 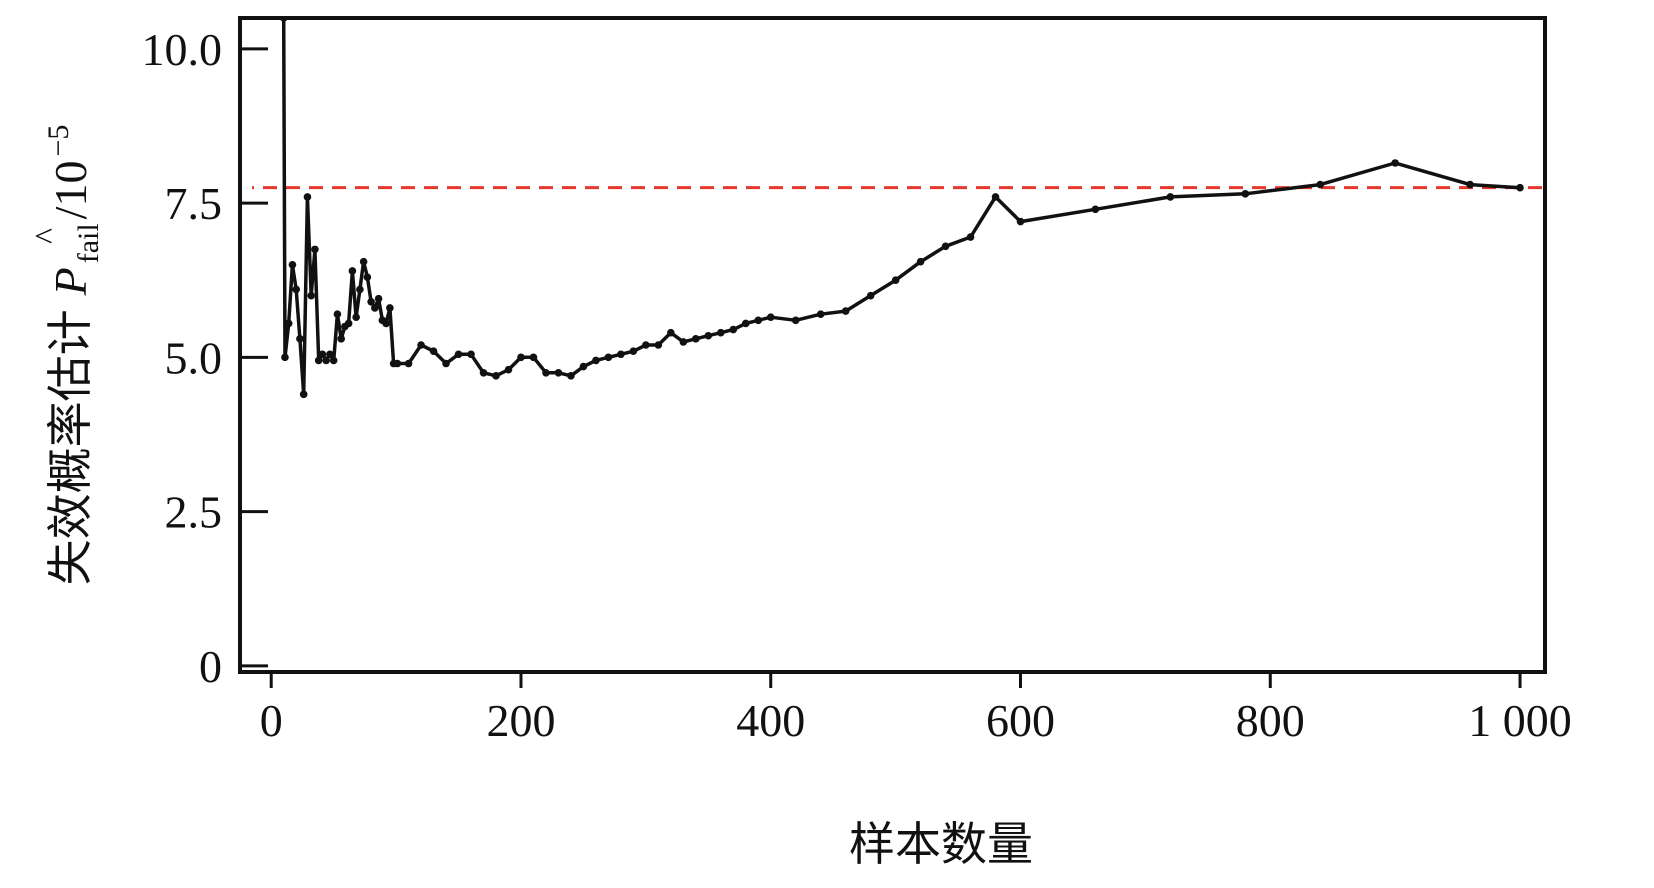 I want to click on y-axis-title-symbol: P, so click(x=70, y=281).